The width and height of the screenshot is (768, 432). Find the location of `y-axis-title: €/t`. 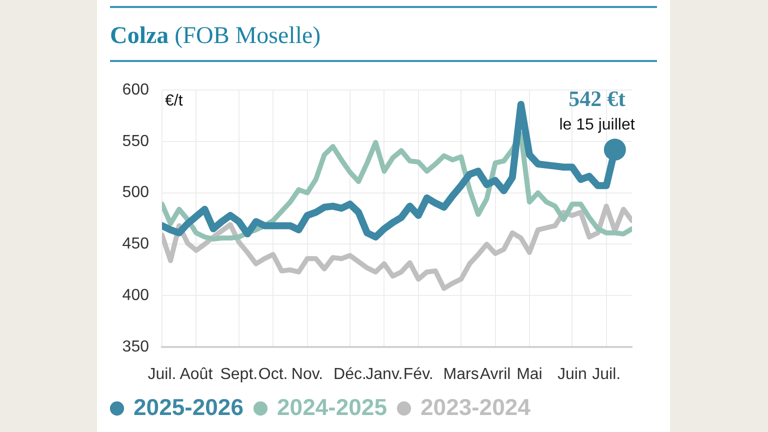

y-axis-title: €/t is located at coordinates (174, 101).